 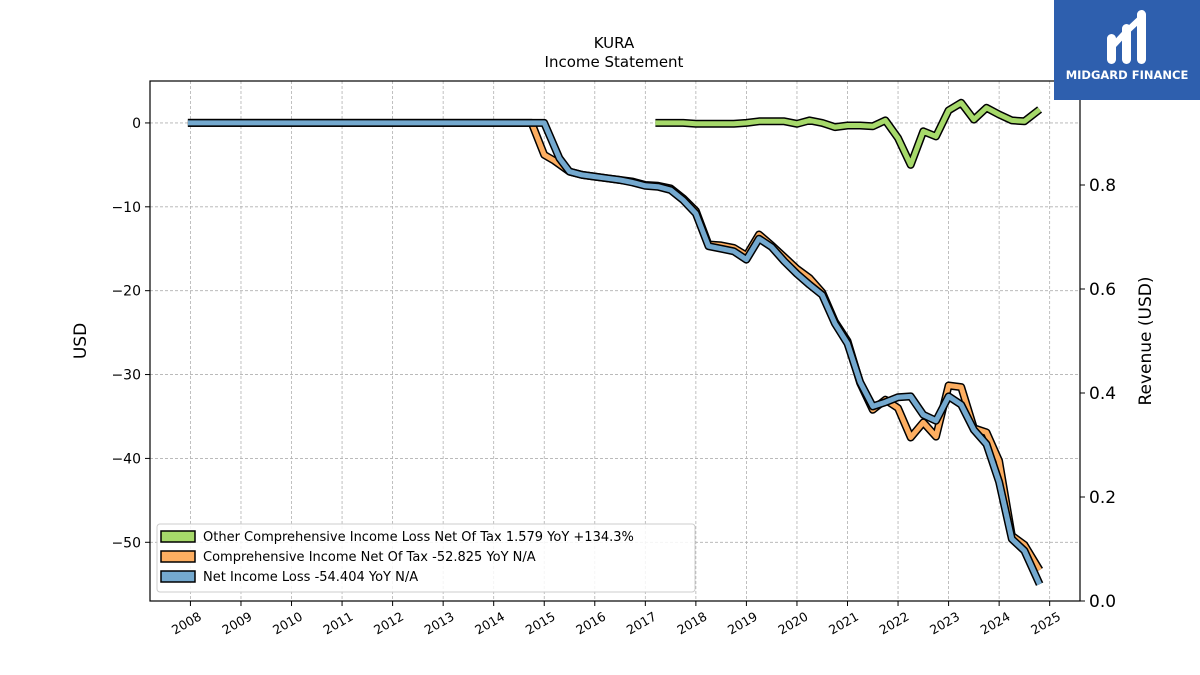 What do you see at coordinates (186, 623) in the screenshot?
I see `x-tick-label-2008: 2008` at bounding box center [186, 623].